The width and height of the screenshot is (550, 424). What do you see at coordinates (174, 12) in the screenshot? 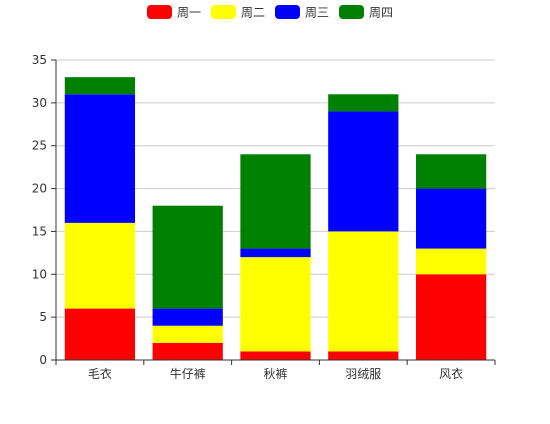
I see `legend-item-1: 周一` at bounding box center [174, 12].